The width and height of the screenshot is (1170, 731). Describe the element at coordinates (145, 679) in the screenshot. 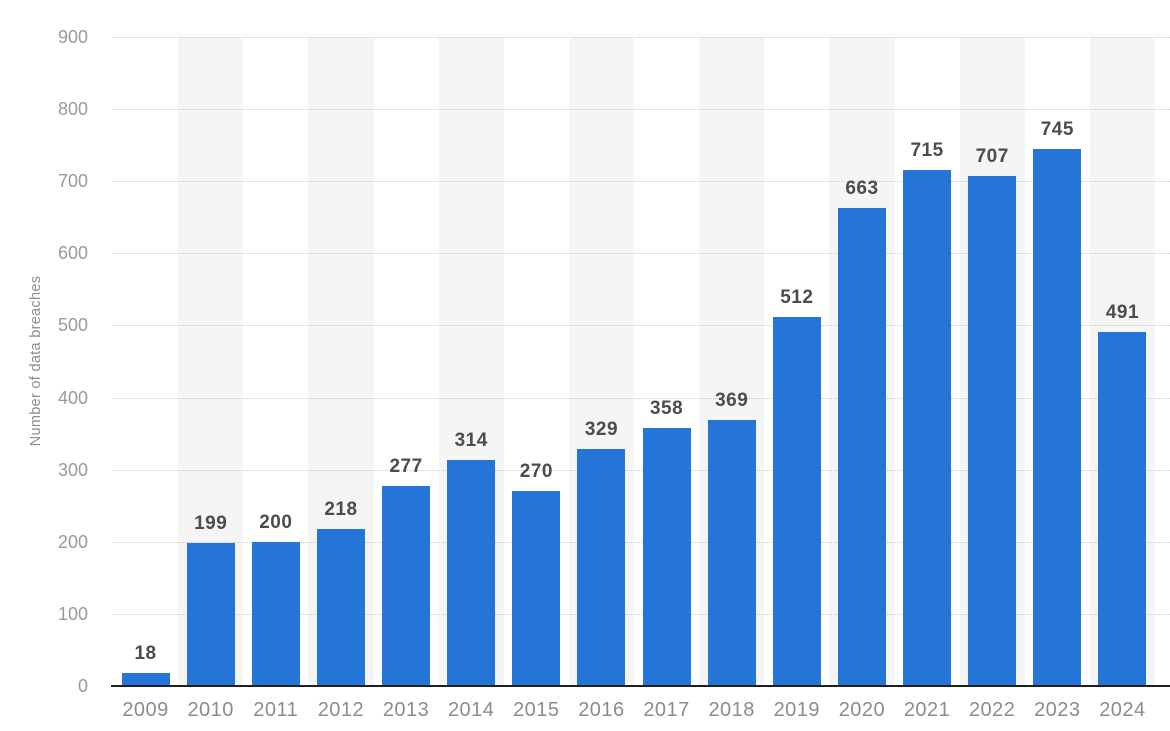

I see `bar-2009` at that location.